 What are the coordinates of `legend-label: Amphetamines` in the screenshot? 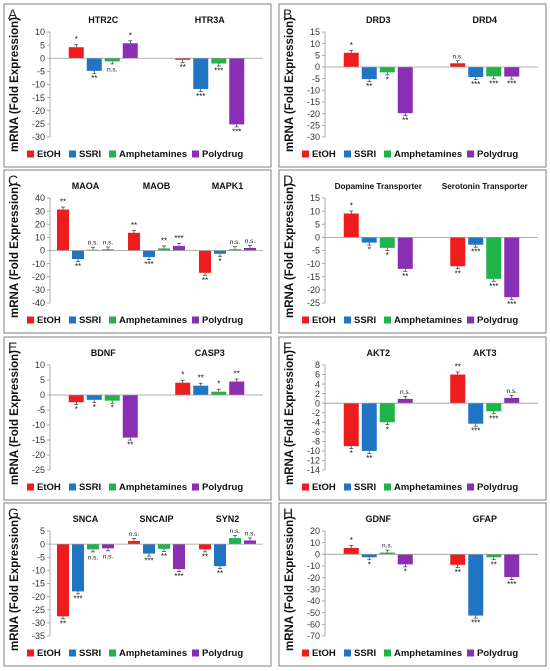 It's located at (153, 653).